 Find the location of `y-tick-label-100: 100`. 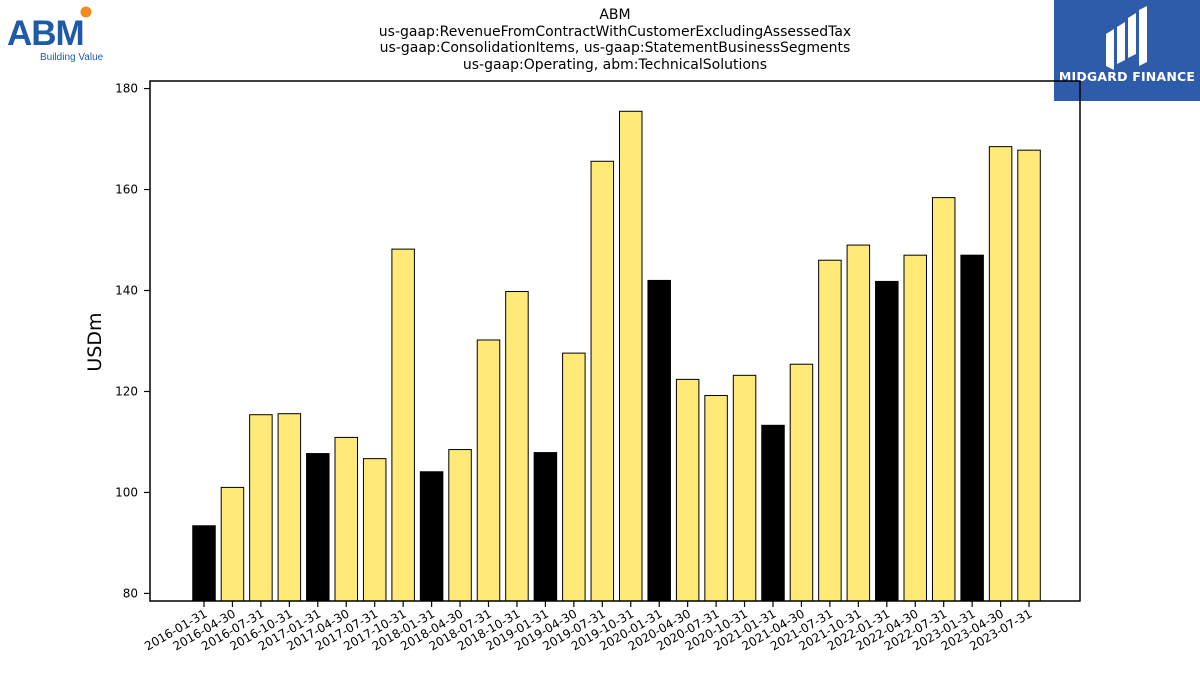

y-tick-label-100: 100 is located at coordinates (126, 492).